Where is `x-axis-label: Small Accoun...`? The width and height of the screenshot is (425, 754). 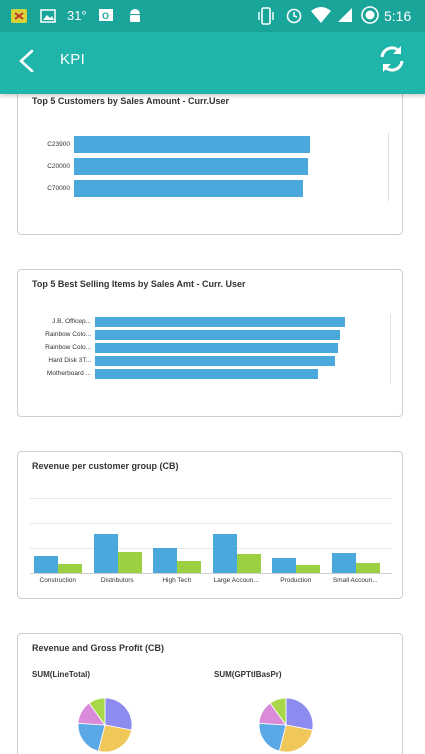 x-axis-label: Small Accoun... is located at coordinates (355, 580).